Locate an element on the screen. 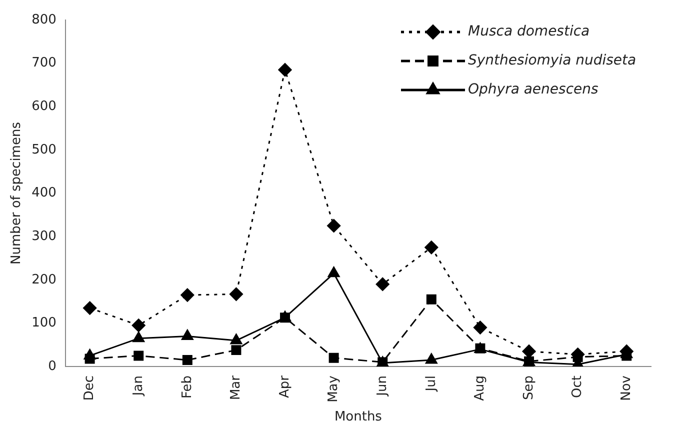  x-tick-label: Oct is located at coordinates (578, 387).